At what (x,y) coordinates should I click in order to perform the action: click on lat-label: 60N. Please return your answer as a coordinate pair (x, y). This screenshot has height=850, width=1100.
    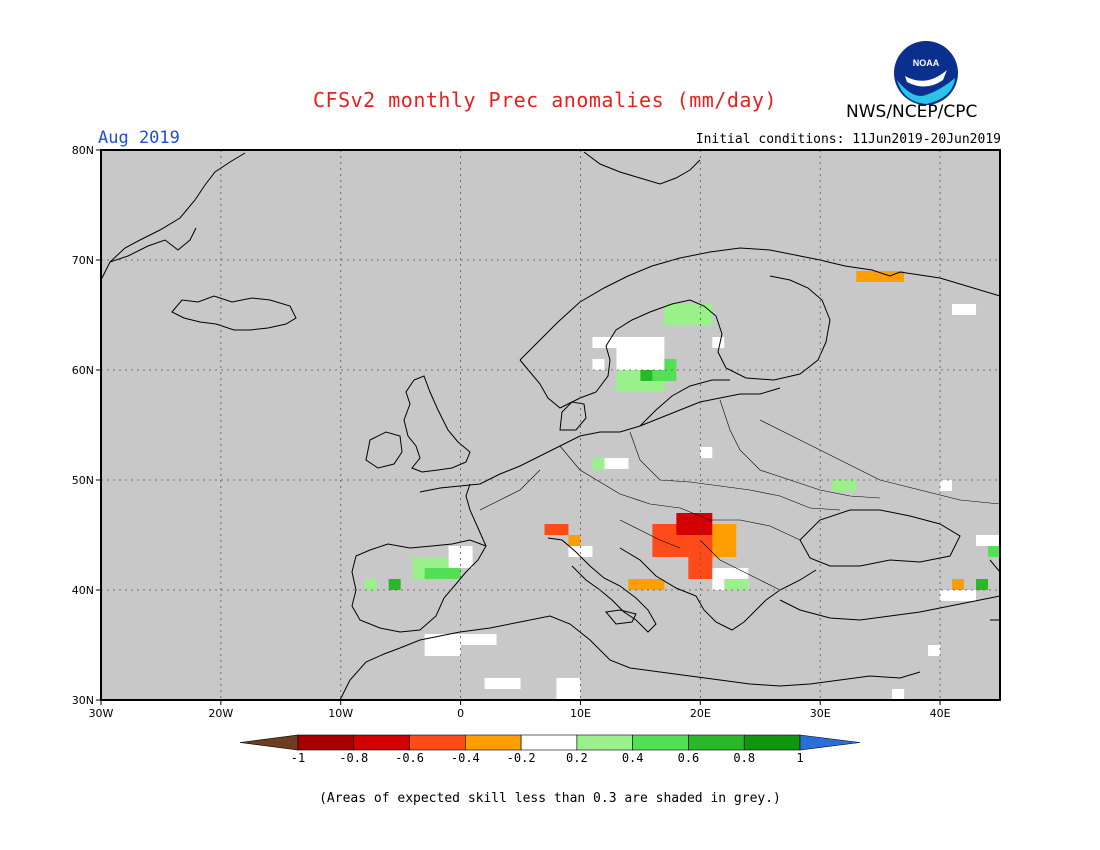
    Looking at the image, I should click on (83, 370).